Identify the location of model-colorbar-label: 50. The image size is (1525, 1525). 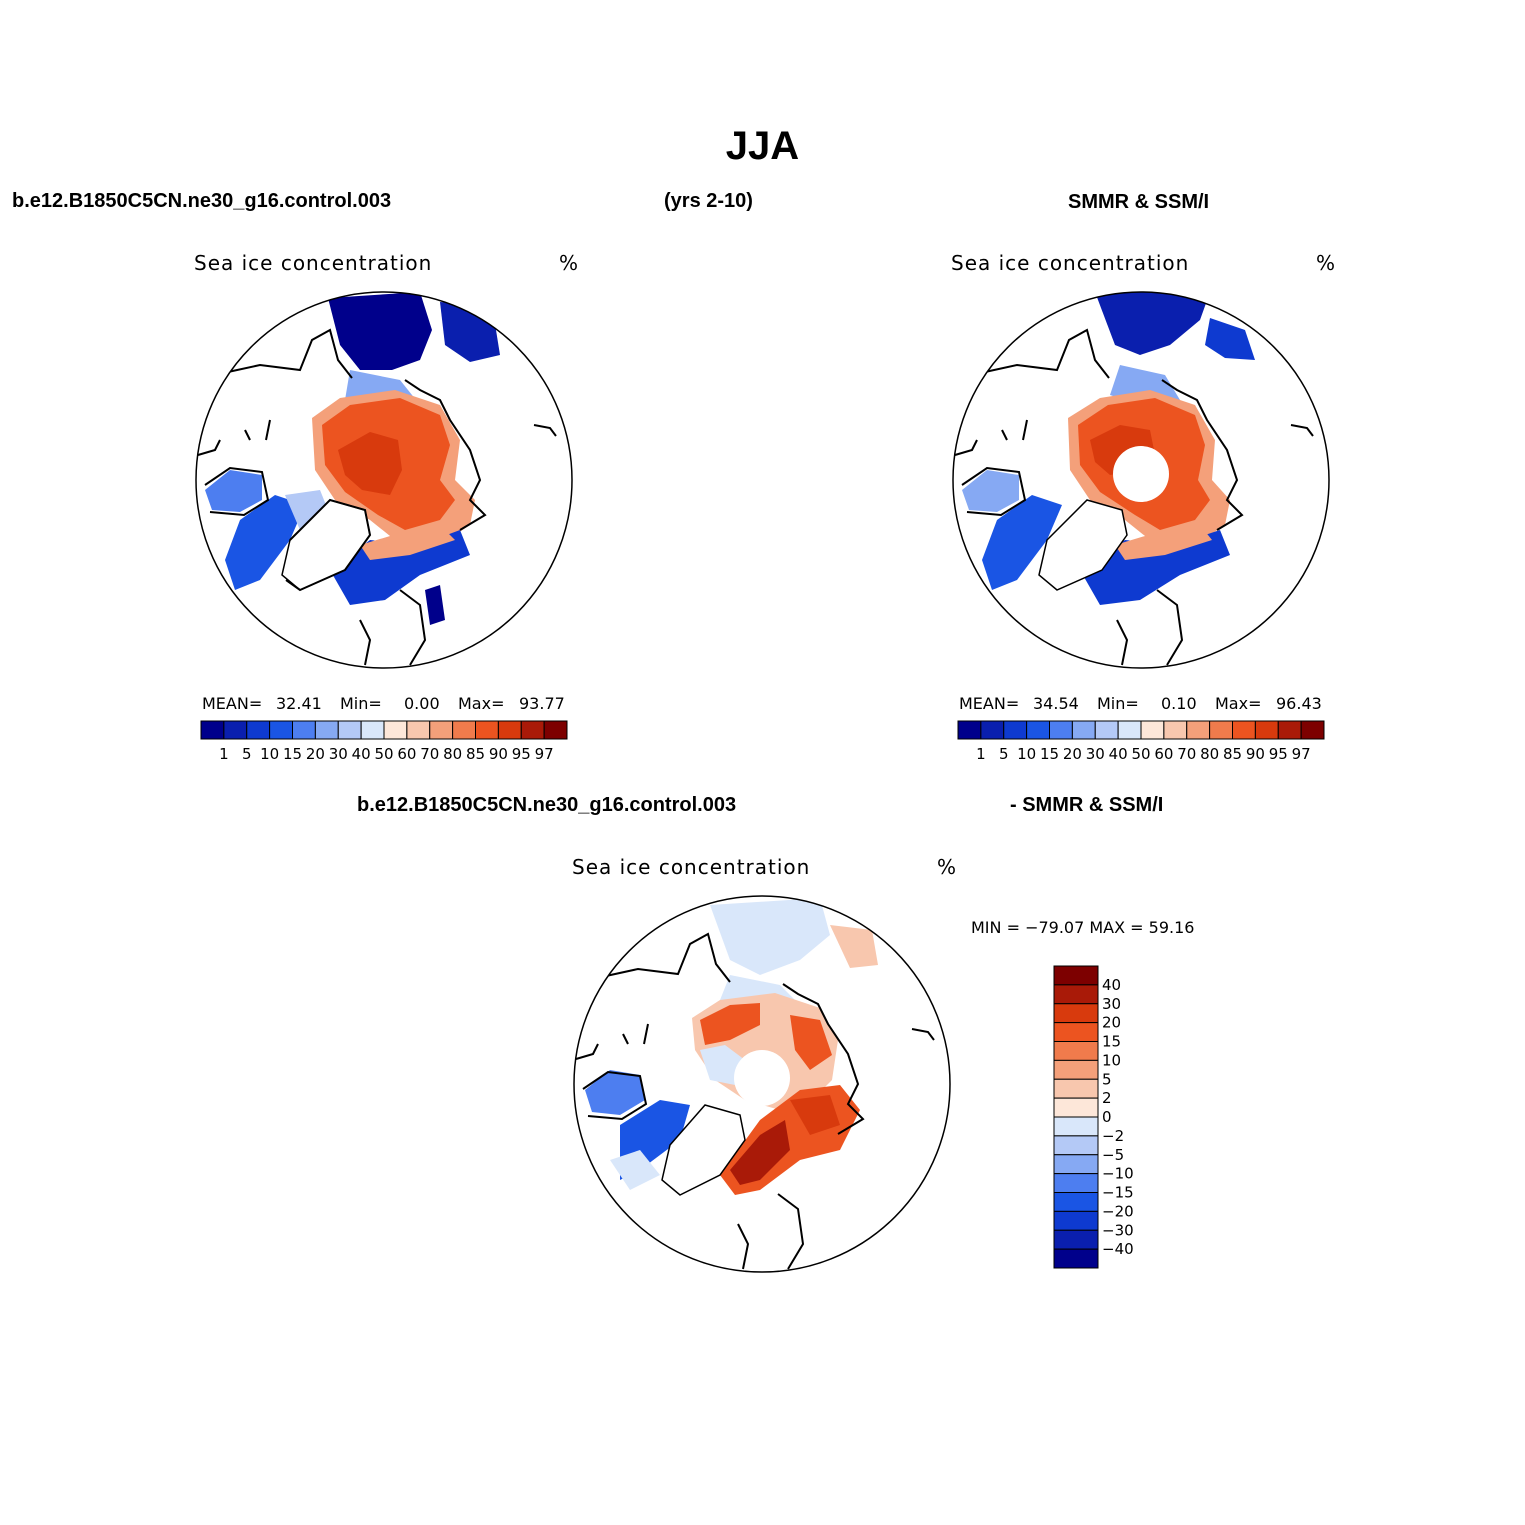
(383, 754).